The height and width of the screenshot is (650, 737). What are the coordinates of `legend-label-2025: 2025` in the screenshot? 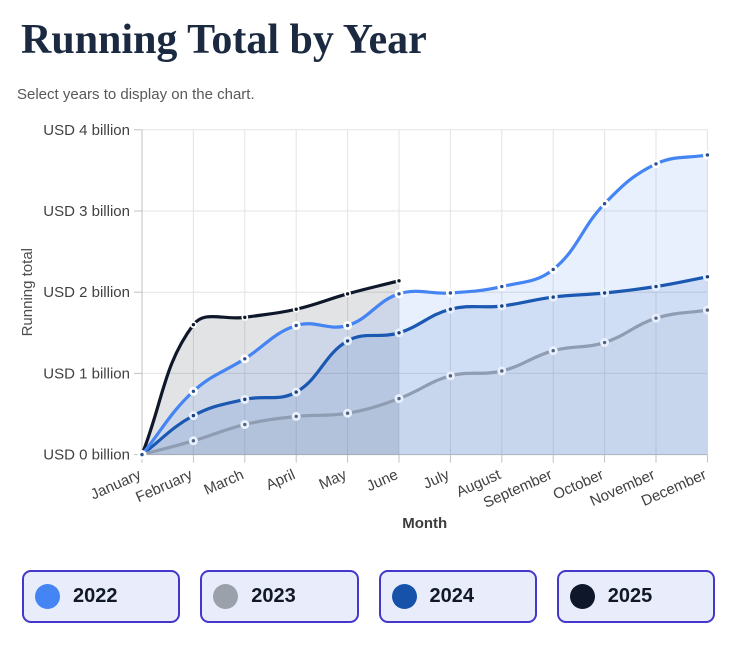 It's located at (630, 596).